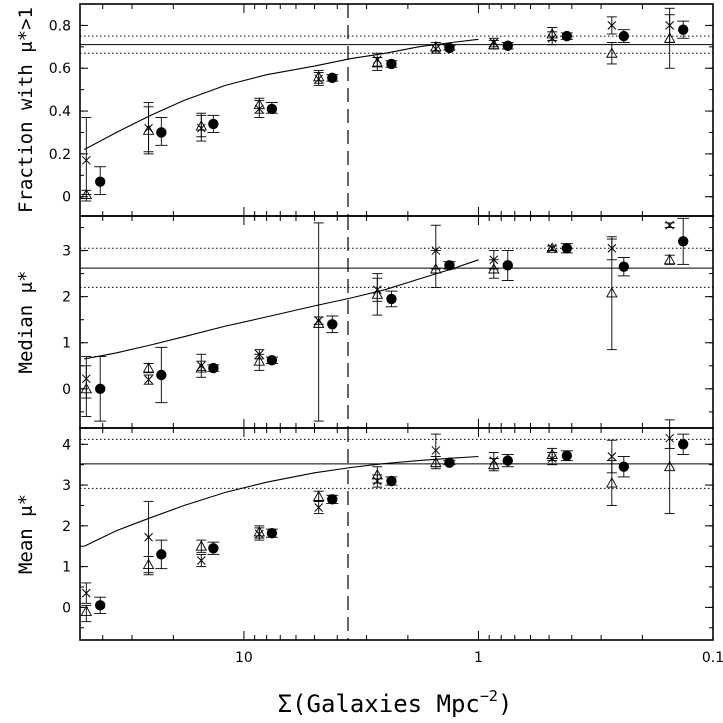 The image size is (723, 723). What do you see at coordinates (712, 658) in the screenshot?
I see `x-tick-label: 0.1` at bounding box center [712, 658].